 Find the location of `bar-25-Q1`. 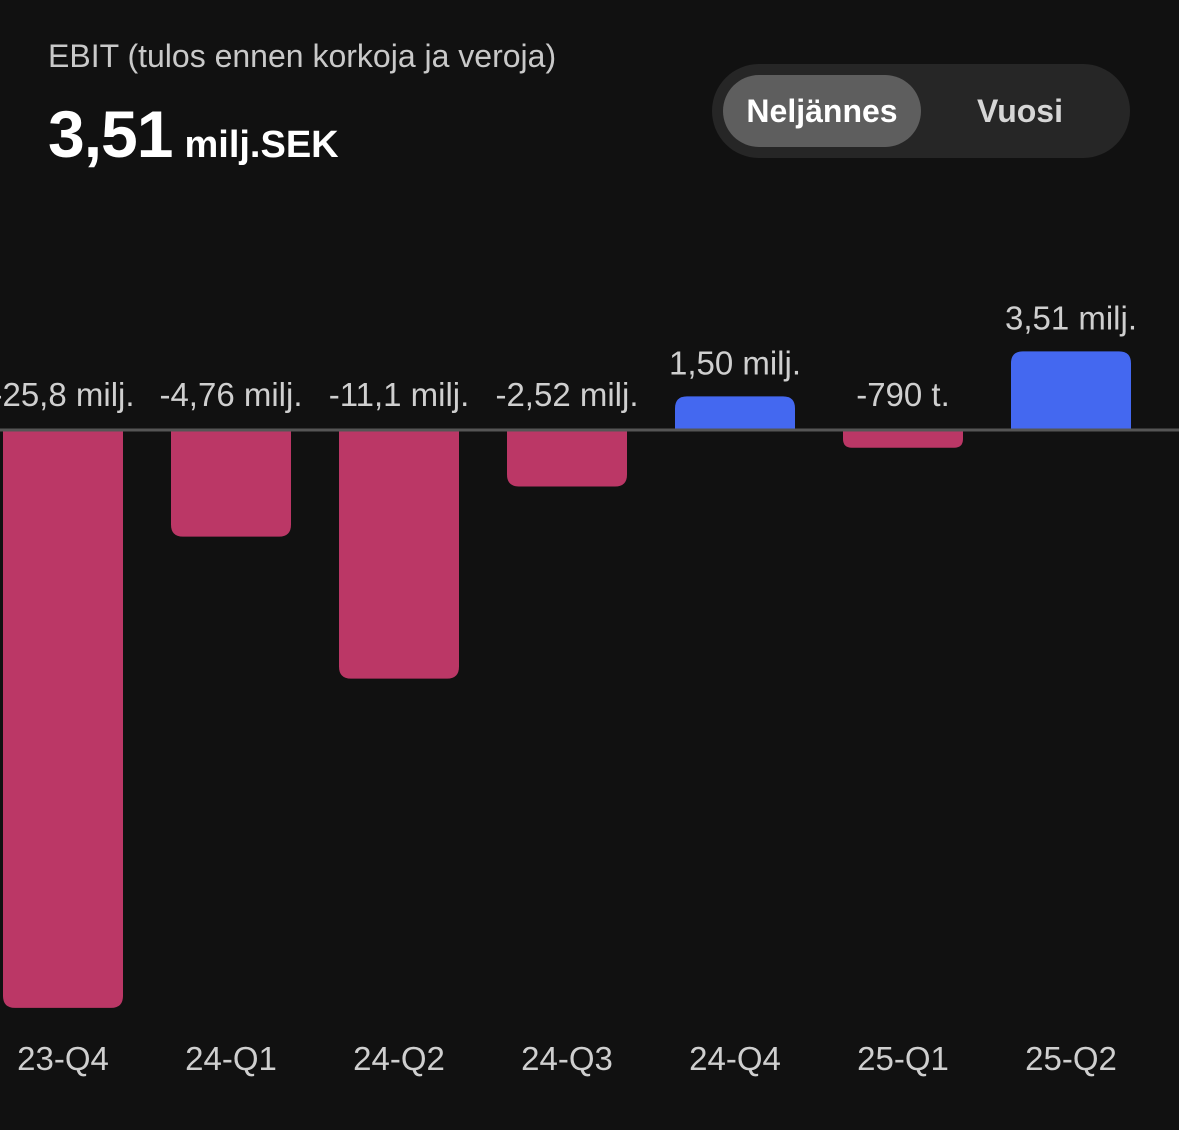

bar-25-Q1 is located at coordinates (903, 439).